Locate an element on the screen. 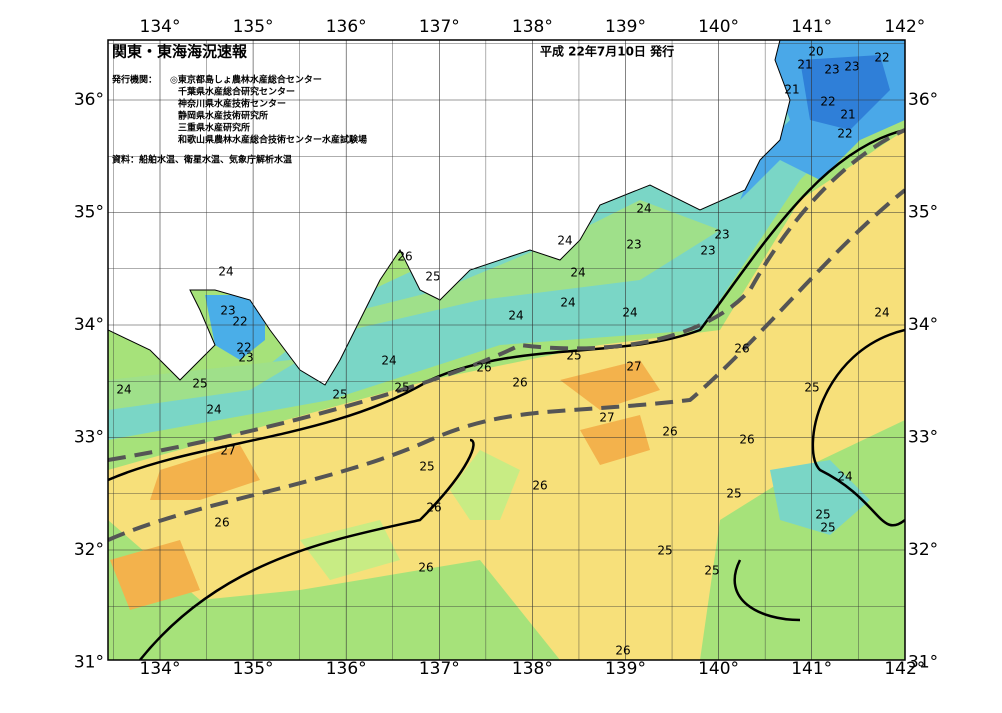  issue-date: 平成 22年7月10日 発行 is located at coordinates (607, 51).